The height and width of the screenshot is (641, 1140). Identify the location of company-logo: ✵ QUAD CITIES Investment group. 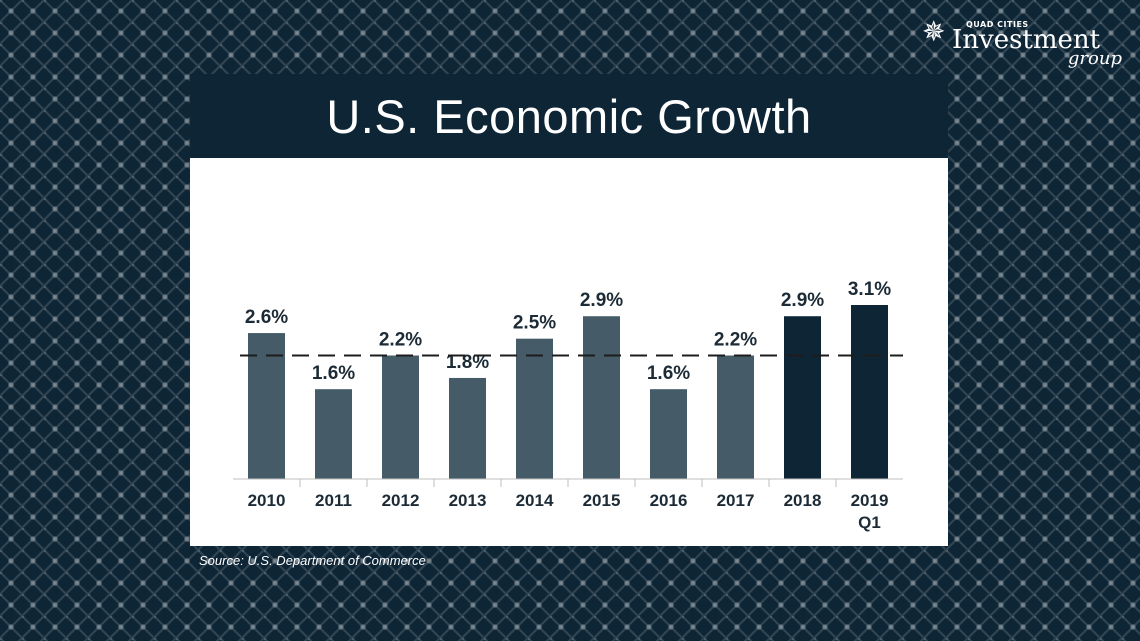
(1022, 42).